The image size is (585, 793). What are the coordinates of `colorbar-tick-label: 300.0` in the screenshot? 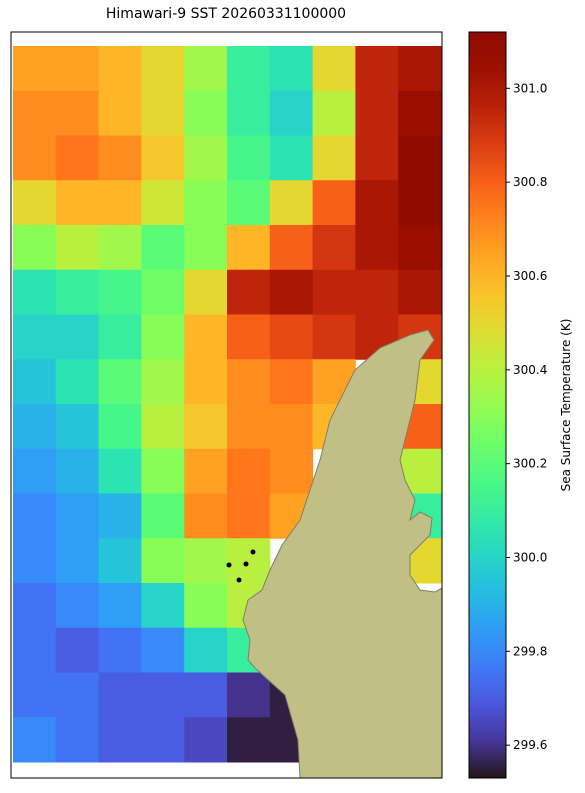 It's located at (530, 557).